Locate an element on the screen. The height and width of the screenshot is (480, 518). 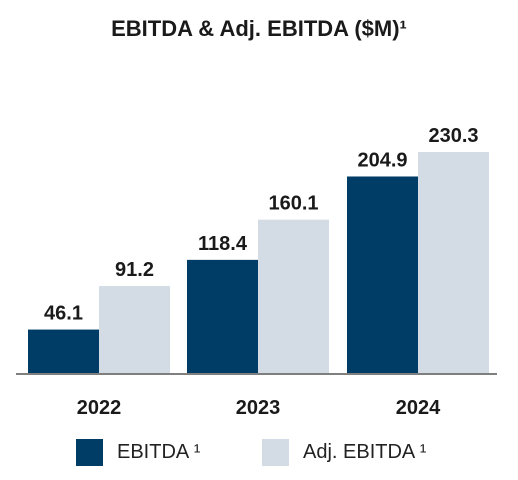
bar-adj-ebitda-2023 is located at coordinates (293, 296).